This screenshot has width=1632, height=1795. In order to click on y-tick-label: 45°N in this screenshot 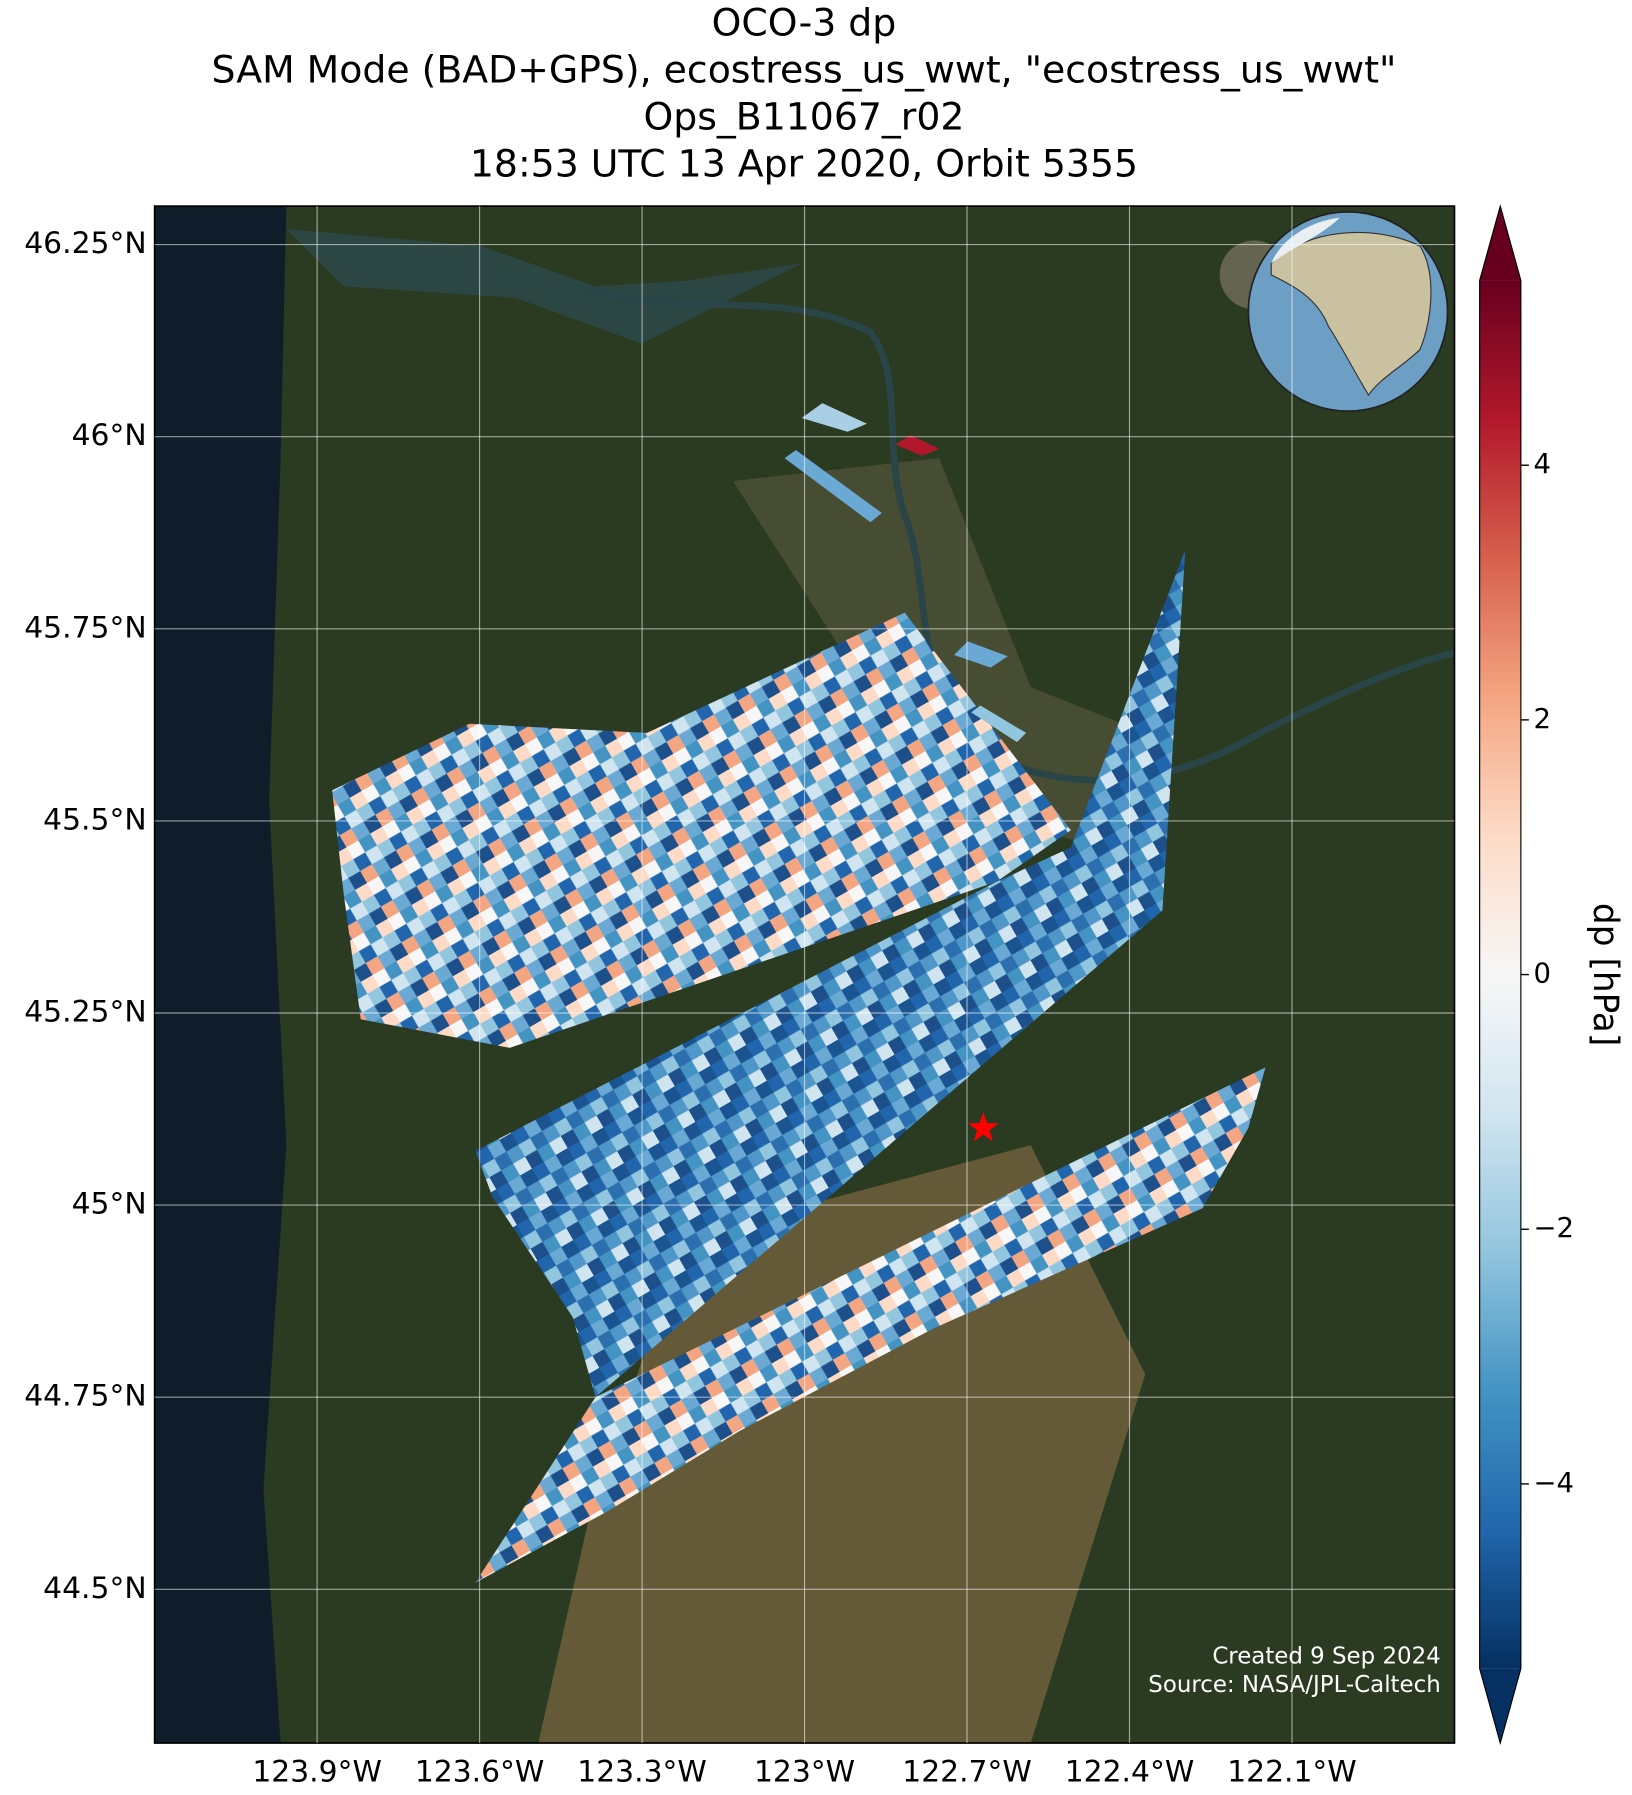, I will do `click(109, 1204)`.